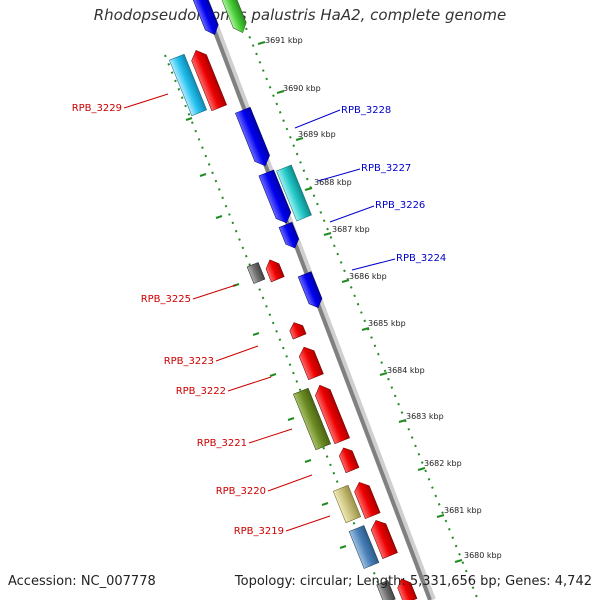 This screenshot has width=600, height=600. Describe the element at coordinates (483, 555) in the screenshot. I see `tick-label: 3680 kbp` at that location.